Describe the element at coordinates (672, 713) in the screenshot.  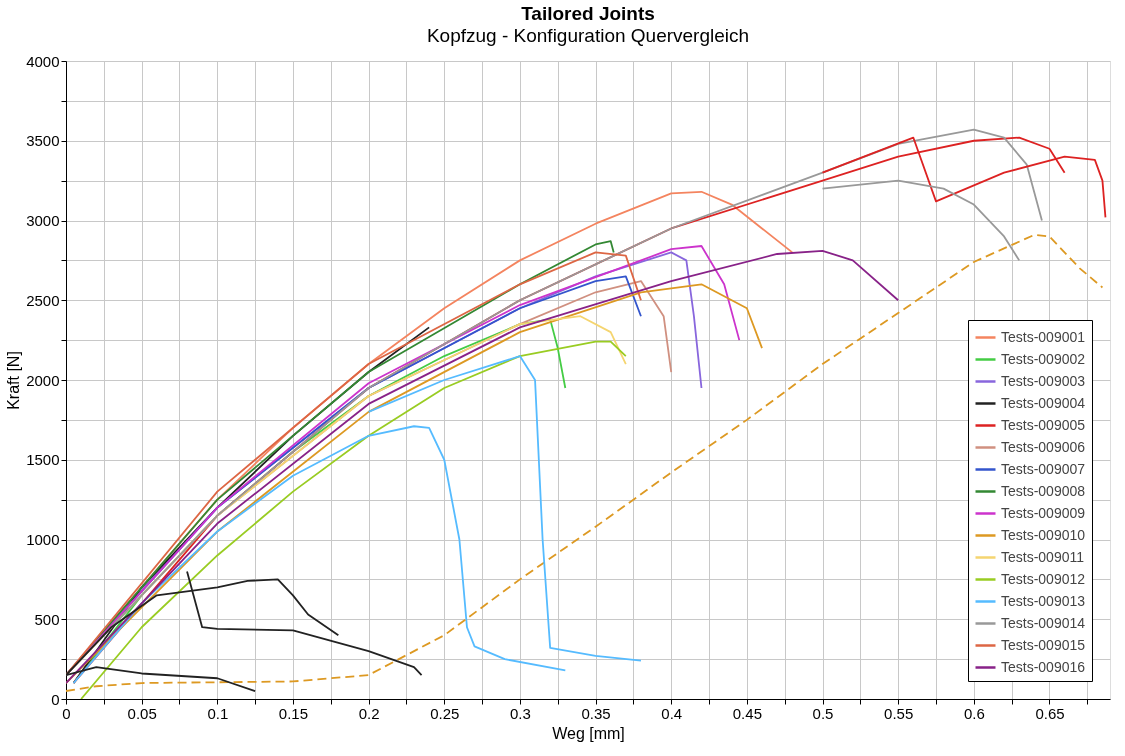
I see `x-tick-label: 0.4` at that location.